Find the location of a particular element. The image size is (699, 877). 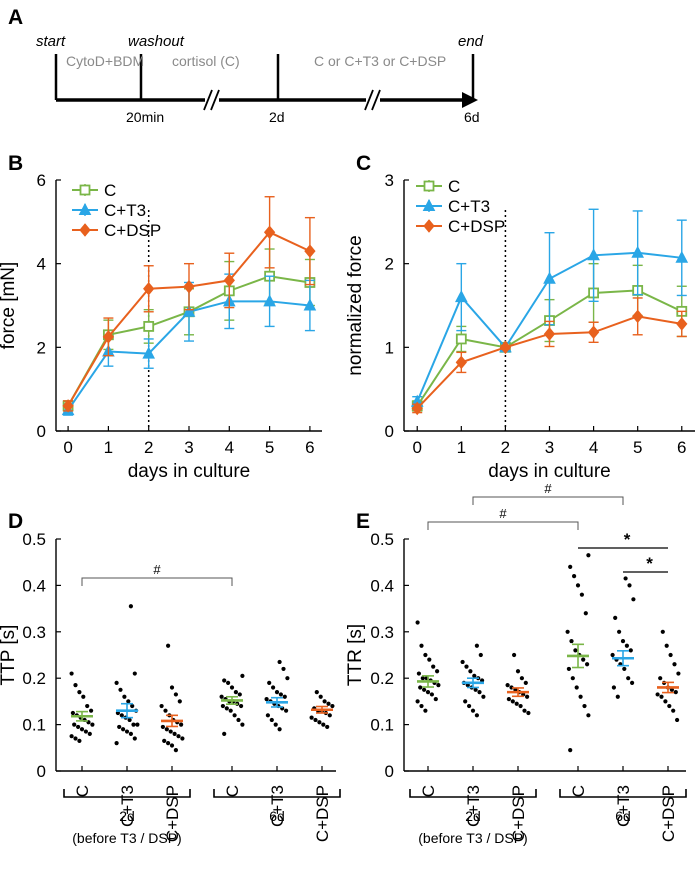

timeline-end-label: end is located at coordinates (471, 41).